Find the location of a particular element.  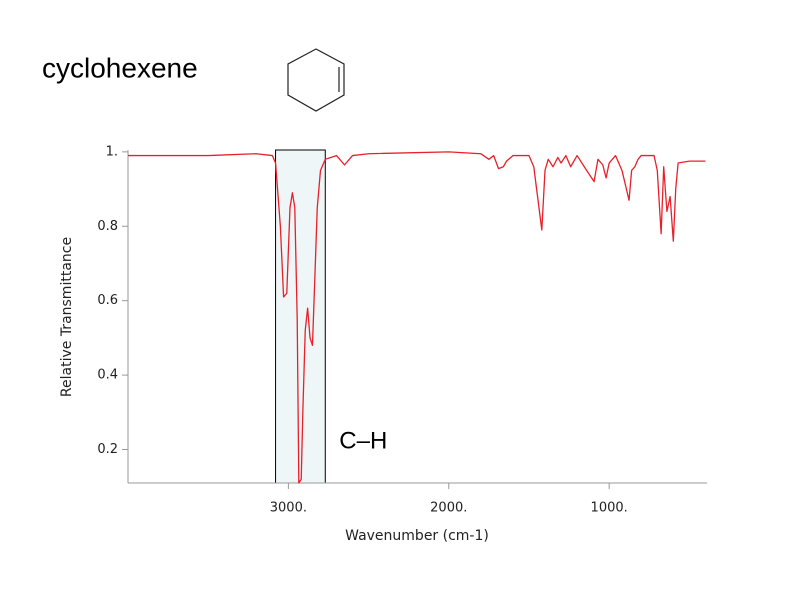

annotation-label: C–H is located at coordinates (363, 440).